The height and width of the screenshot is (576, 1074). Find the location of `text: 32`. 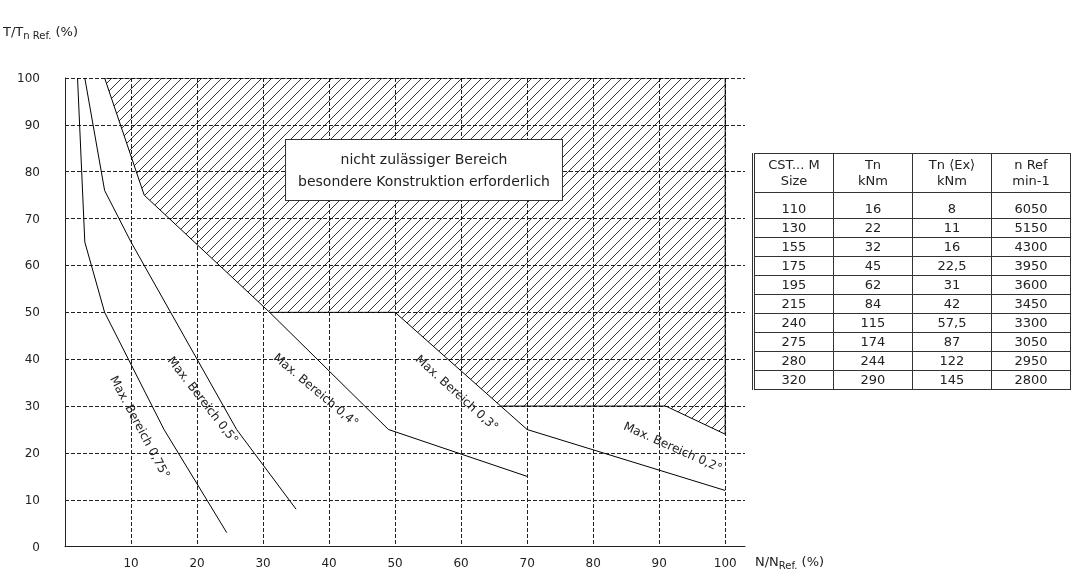

text: 32 is located at coordinates (873, 246).